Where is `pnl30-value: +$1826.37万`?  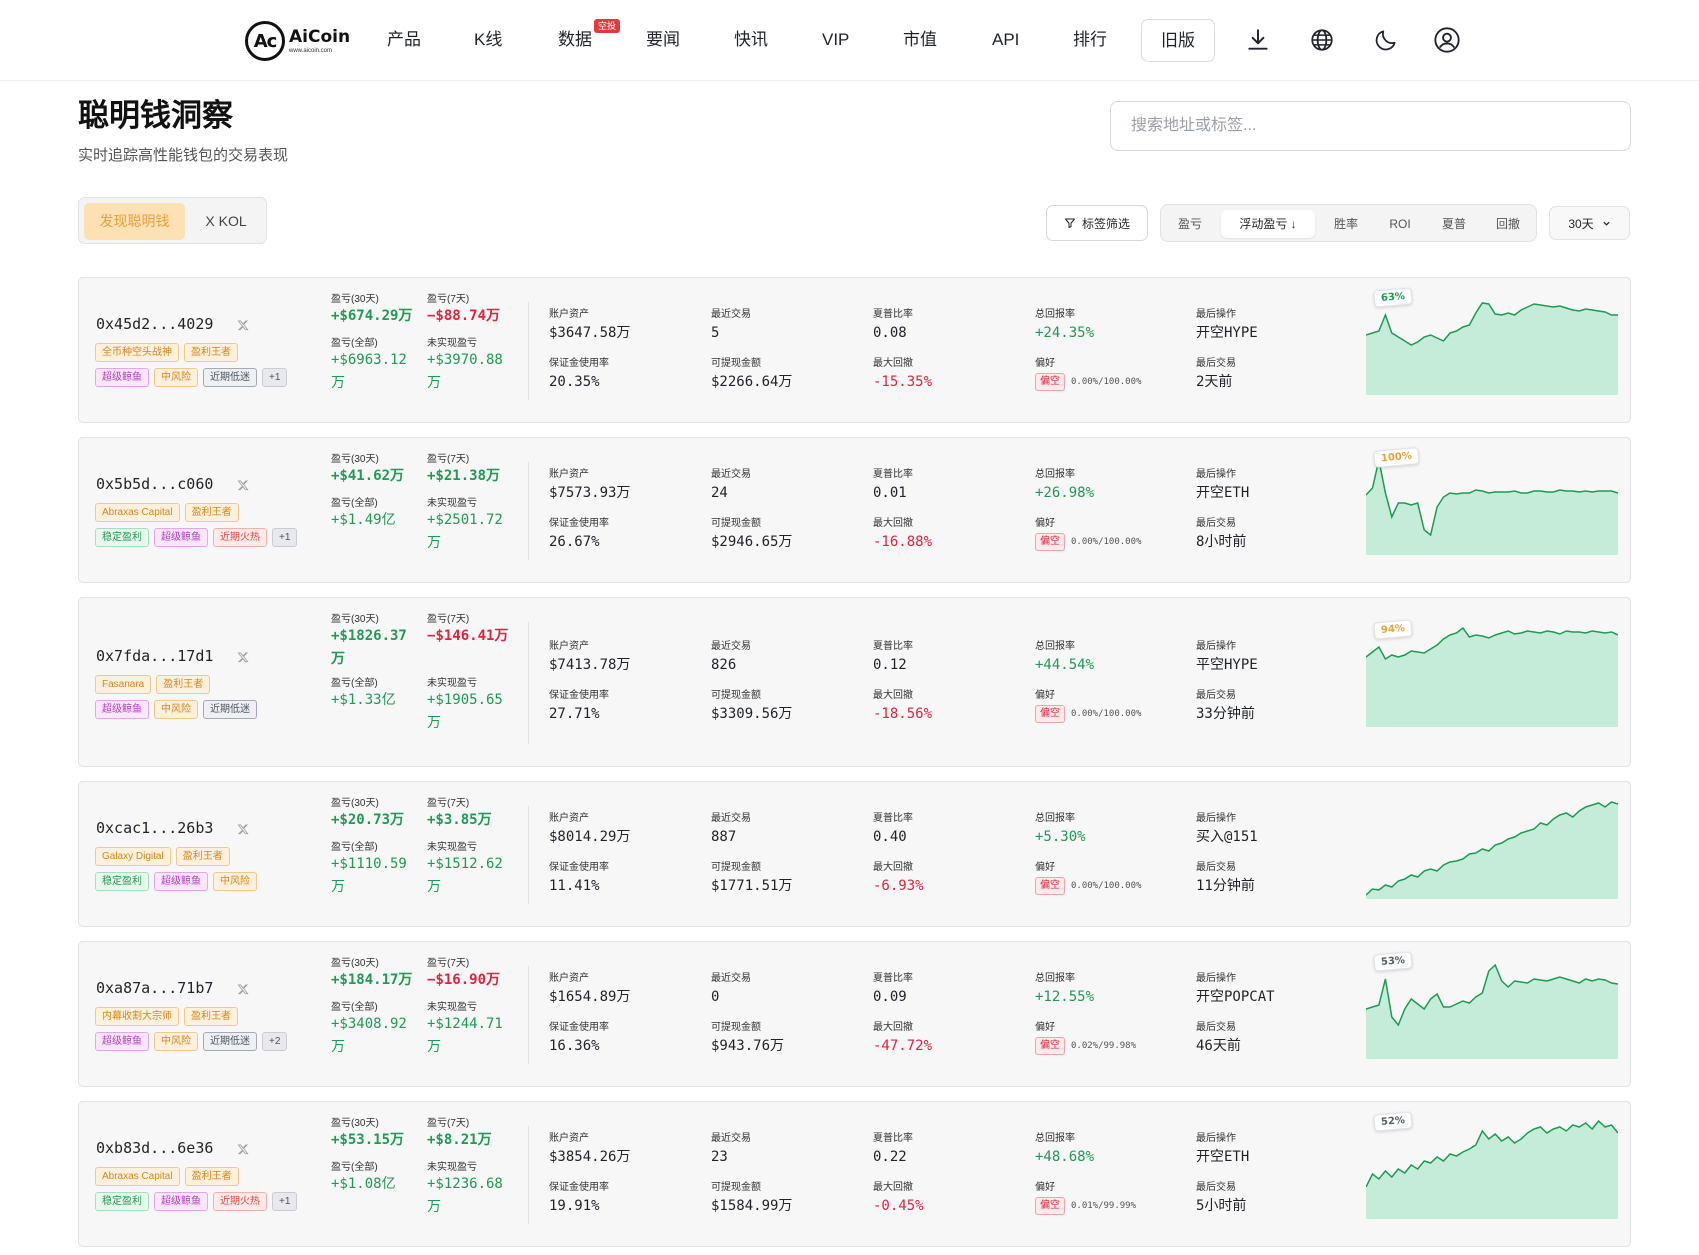
pnl30-value: +$1826.37万 is located at coordinates (369, 647).